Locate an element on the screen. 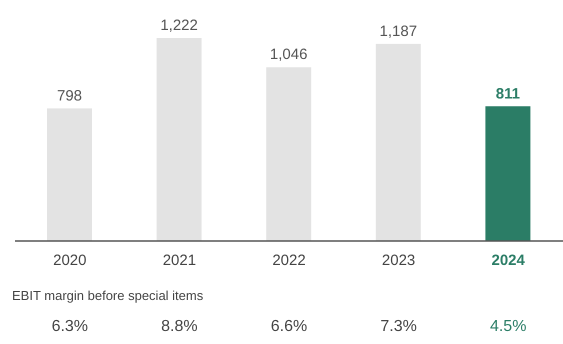  x-tick-label: 2024 is located at coordinates (509, 260).